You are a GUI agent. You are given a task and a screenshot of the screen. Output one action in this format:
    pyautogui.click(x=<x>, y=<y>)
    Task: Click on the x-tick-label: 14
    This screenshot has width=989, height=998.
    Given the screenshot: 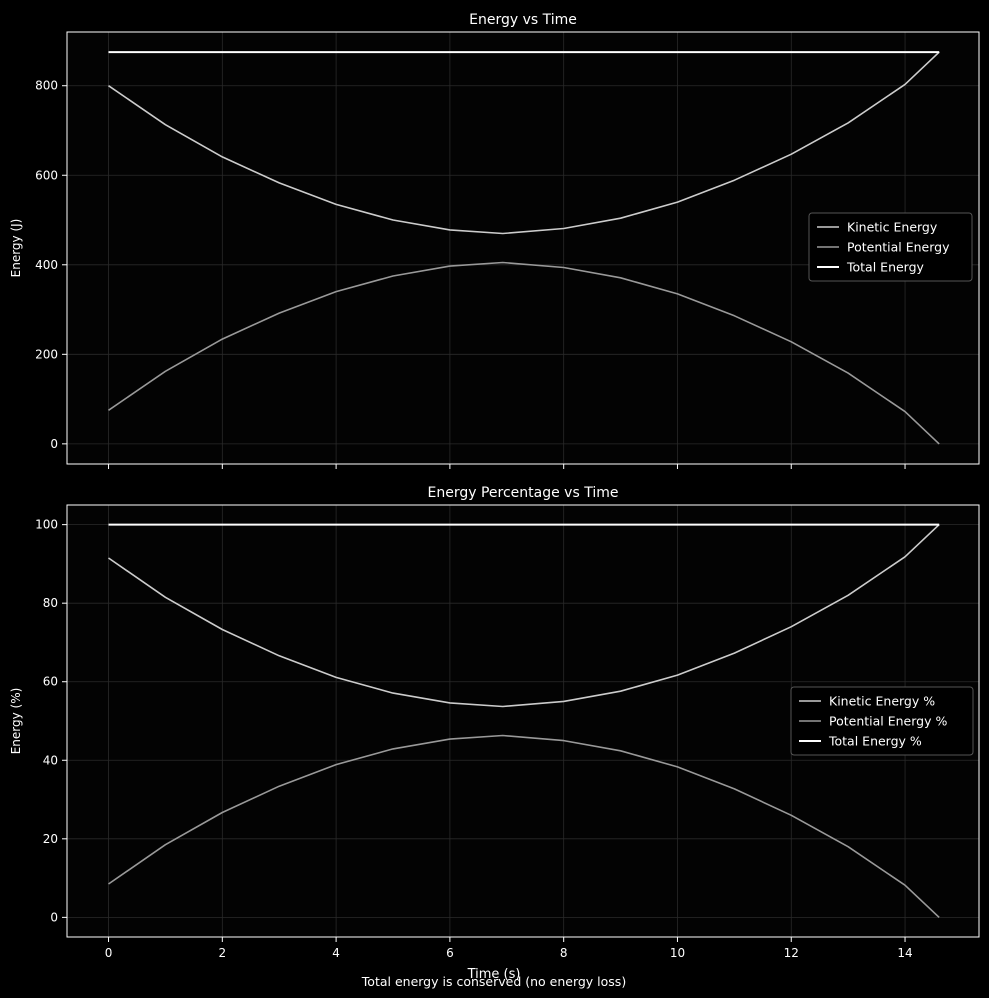 What is the action you would take?
    pyautogui.click(x=904, y=953)
    